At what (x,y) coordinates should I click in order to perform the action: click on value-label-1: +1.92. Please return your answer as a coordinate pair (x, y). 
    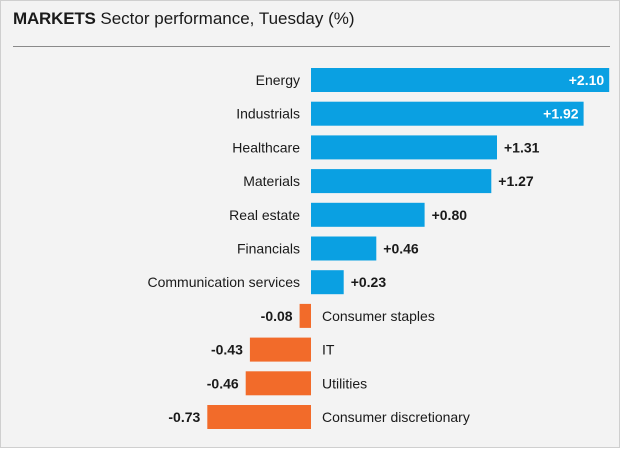
    Looking at the image, I should click on (561, 114).